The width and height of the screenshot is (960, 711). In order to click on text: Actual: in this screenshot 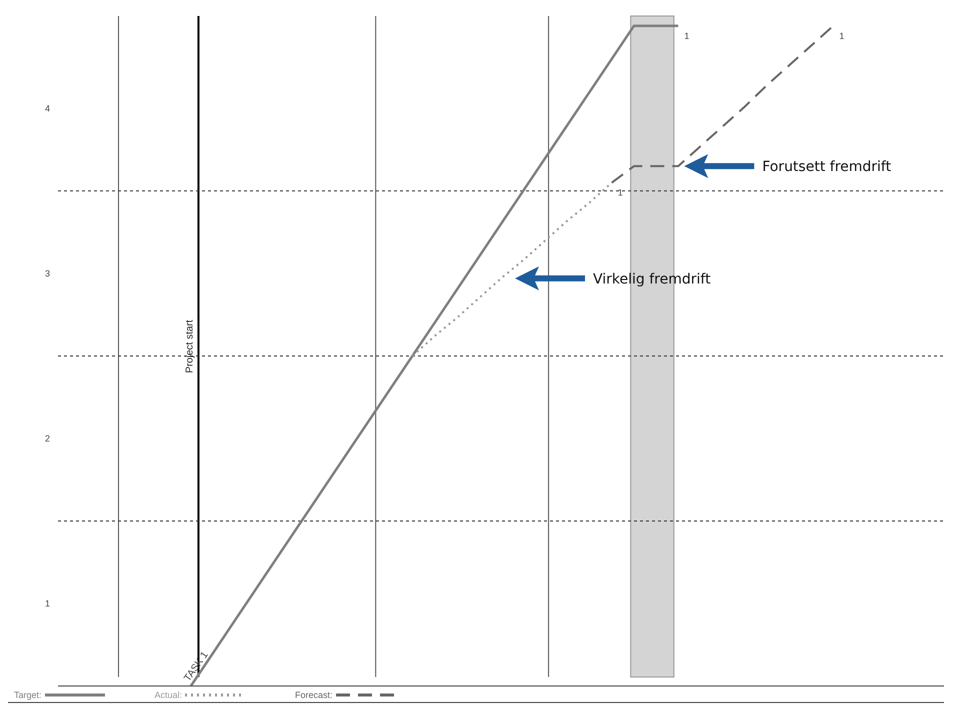, I will do `click(169, 695)`.